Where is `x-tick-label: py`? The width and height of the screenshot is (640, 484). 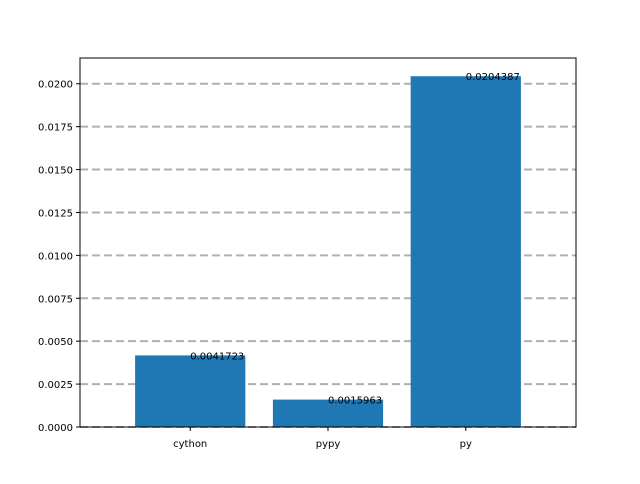 x-tick-label: py is located at coordinates (466, 444).